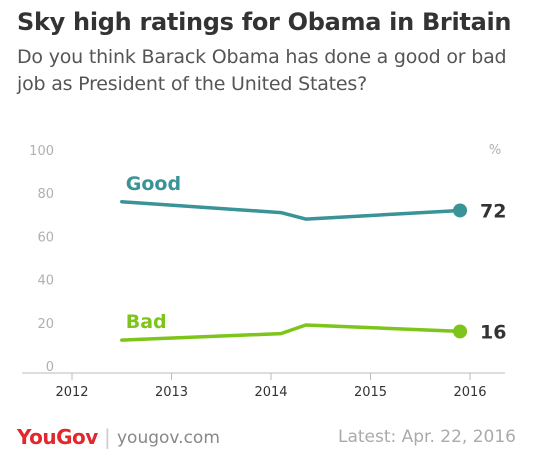  Describe the element at coordinates (45, 281) in the screenshot. I see `y-tick-label: 40` at that location.